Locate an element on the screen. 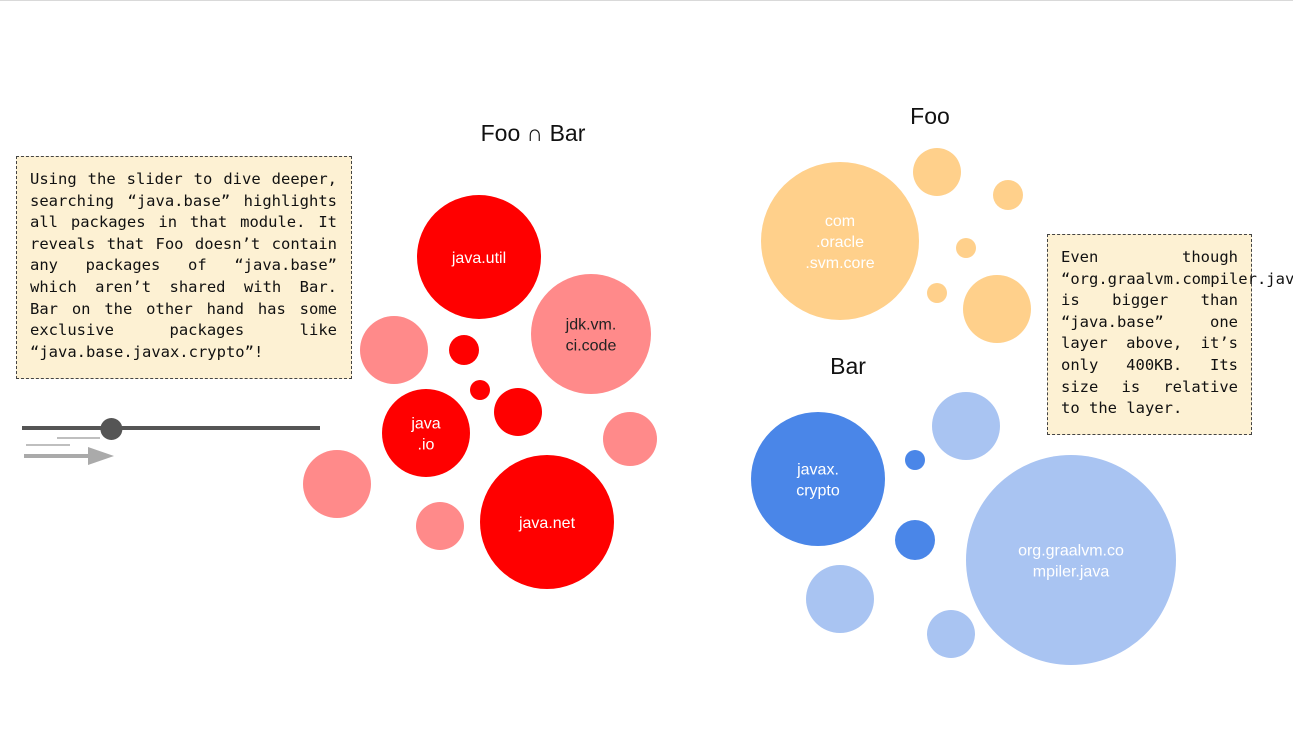 This screenshot has height=730, width=1293. foo-bubble: com .oracle .svm.core is located at coordinates (840, 241).